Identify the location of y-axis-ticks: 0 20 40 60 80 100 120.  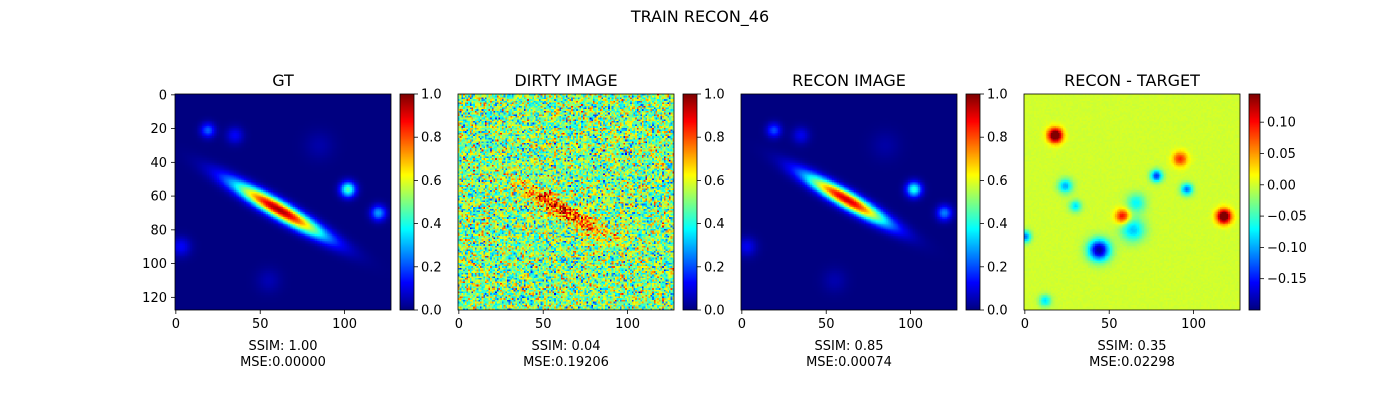
(158, 197).